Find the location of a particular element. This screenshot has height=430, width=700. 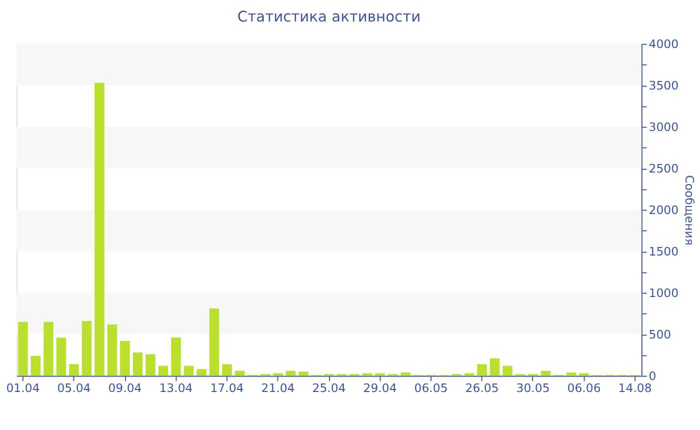

x-tick-label: 14.08 is located at coordinates (635, 387).